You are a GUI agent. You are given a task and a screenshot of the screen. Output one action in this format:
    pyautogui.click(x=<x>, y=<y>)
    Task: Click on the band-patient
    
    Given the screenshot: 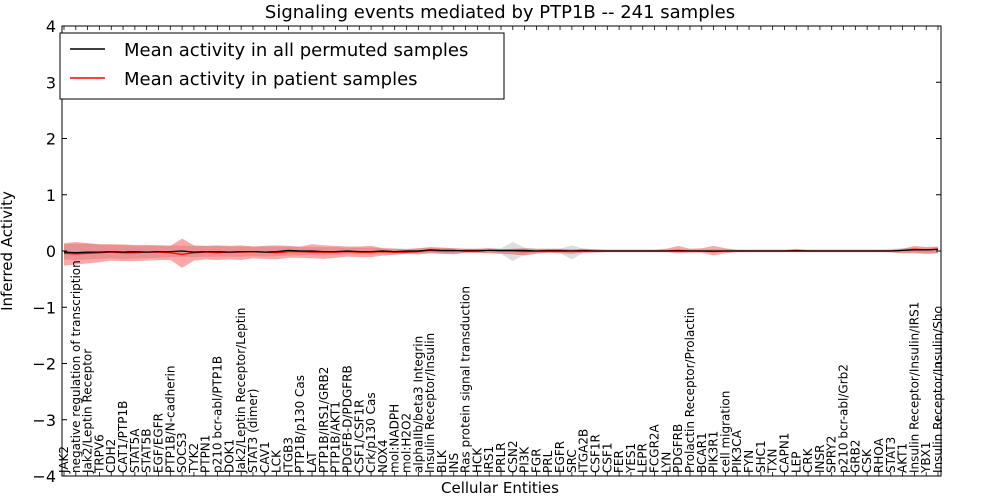 What is the action you would take?
    pyautogui.click(x=501, y=253)
    